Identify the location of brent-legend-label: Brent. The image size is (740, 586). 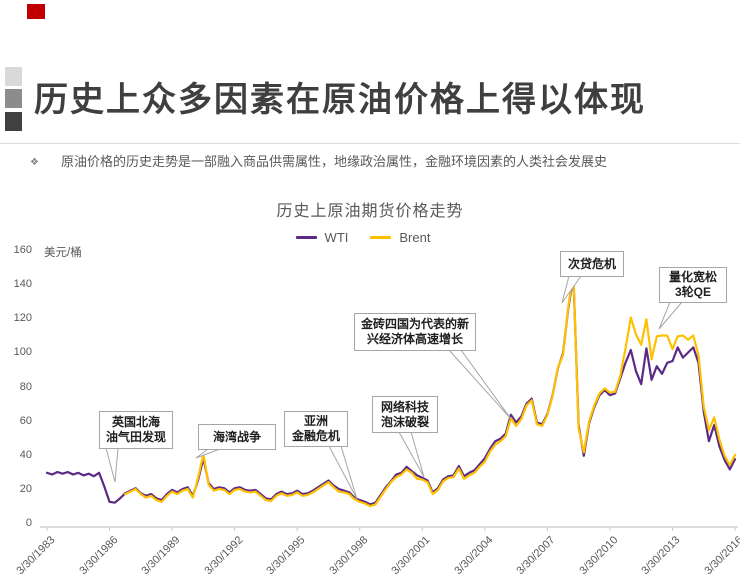
(415, 237).